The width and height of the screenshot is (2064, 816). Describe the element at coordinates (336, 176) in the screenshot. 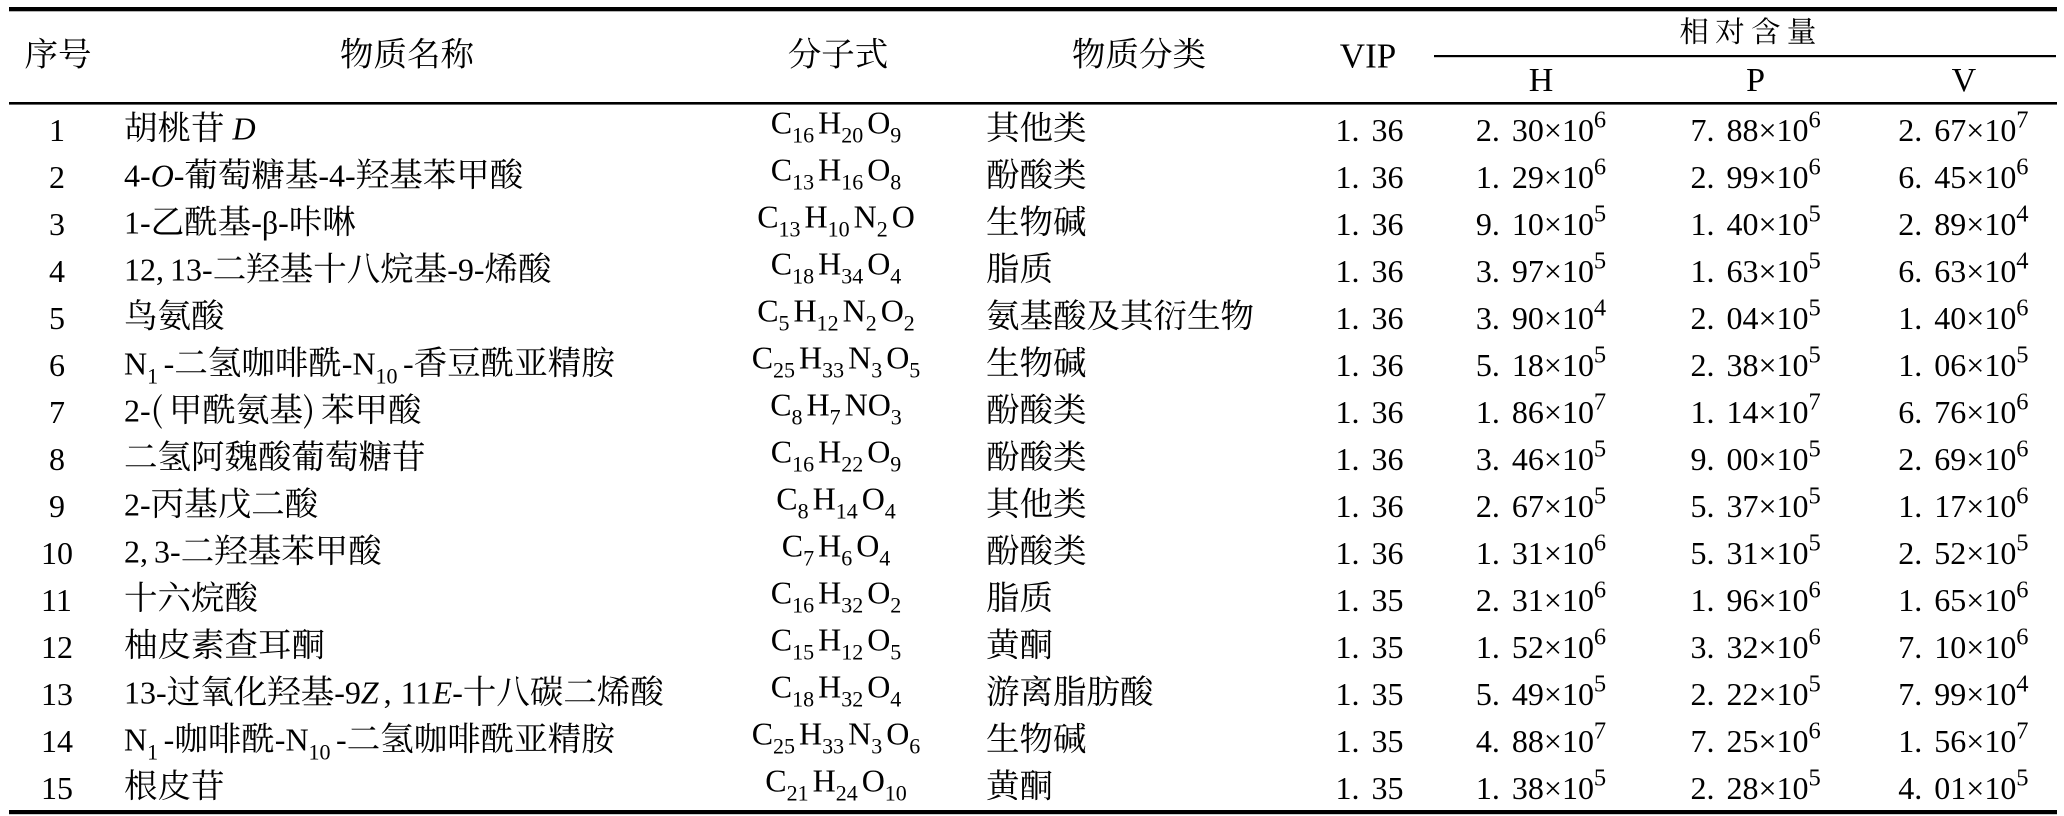

I see `svg-text: -4-` at that location.